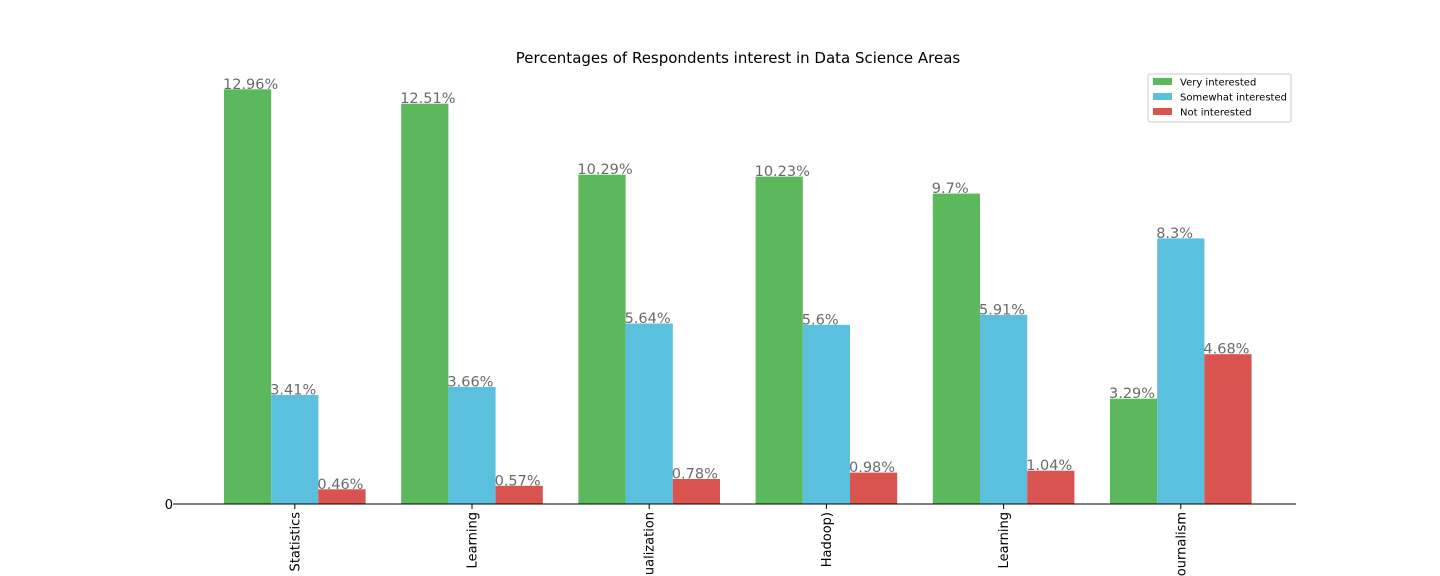  Describe the element at coordinates (872, 468) in the screenshot. I see `value-label: 0.98%` at that location.